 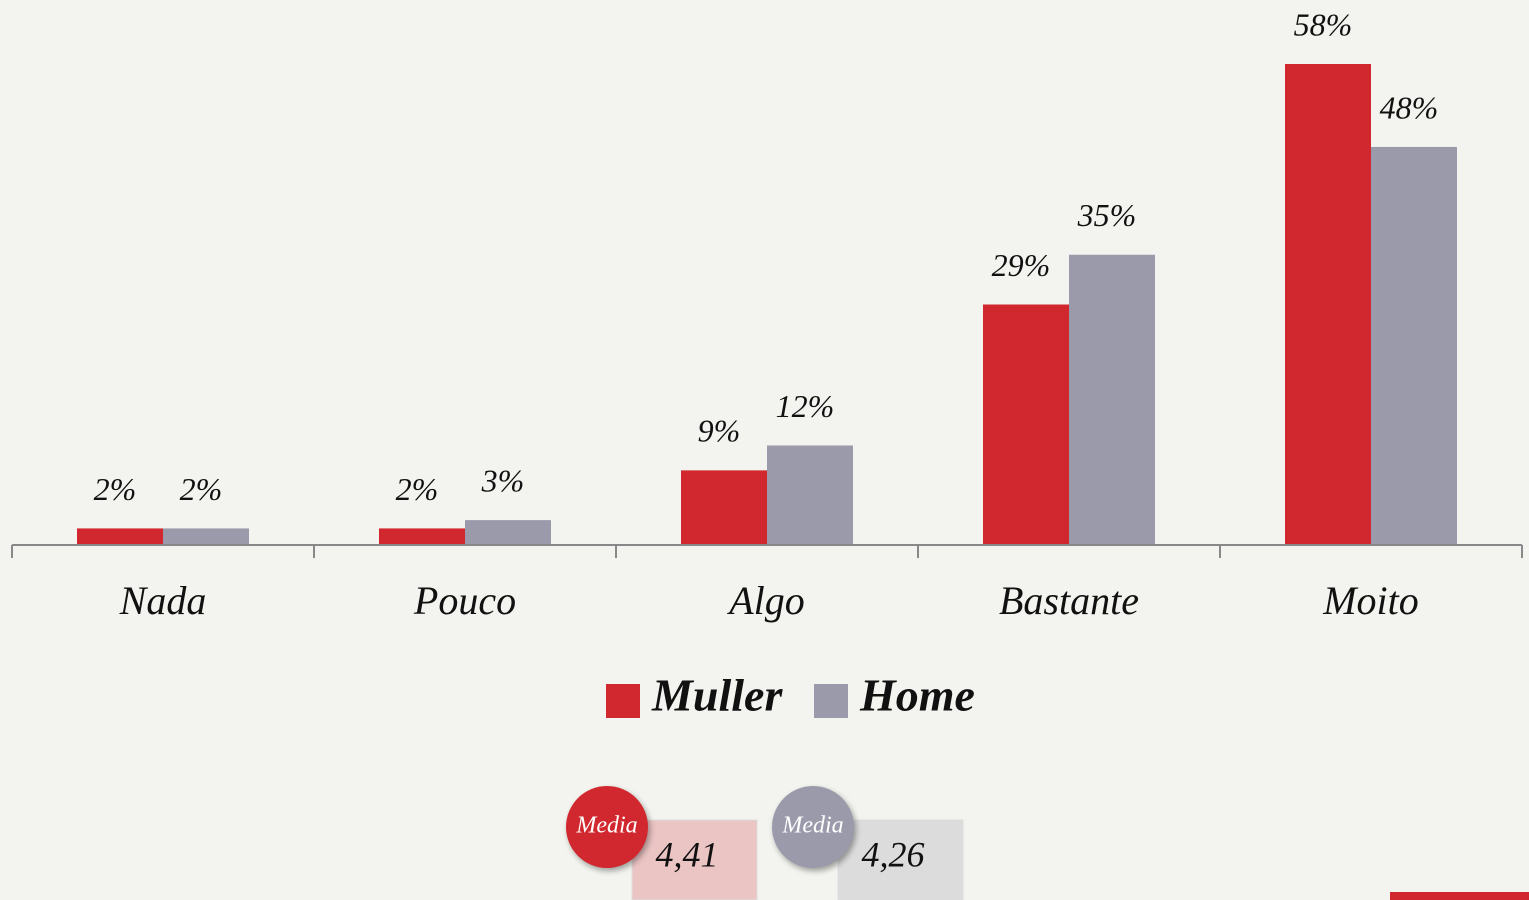 What do you see at coordinates (719, 431) in the screenshot?
I see `data-label: 9%` at bounding box center [719, 431].